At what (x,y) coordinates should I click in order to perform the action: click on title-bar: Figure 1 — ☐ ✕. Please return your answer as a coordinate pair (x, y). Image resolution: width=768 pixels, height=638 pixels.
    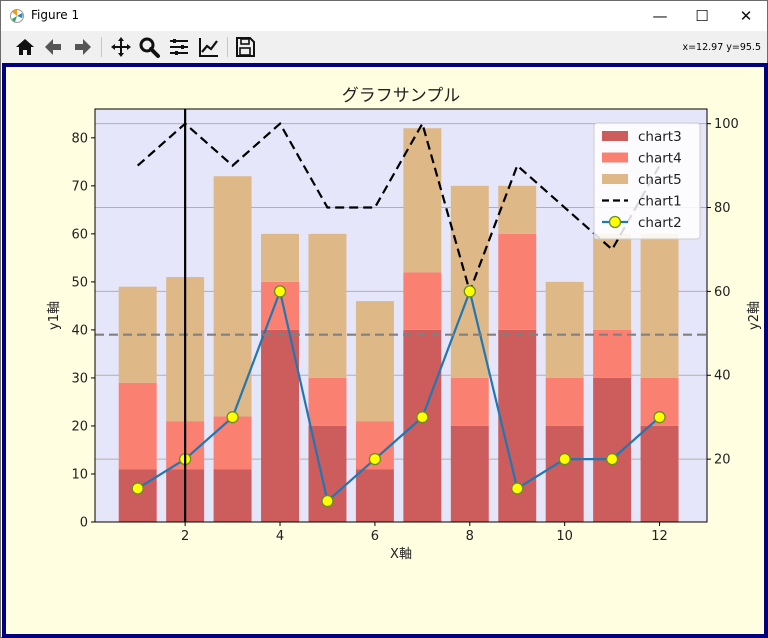
    Looking at the image, I should click on (384, 16).